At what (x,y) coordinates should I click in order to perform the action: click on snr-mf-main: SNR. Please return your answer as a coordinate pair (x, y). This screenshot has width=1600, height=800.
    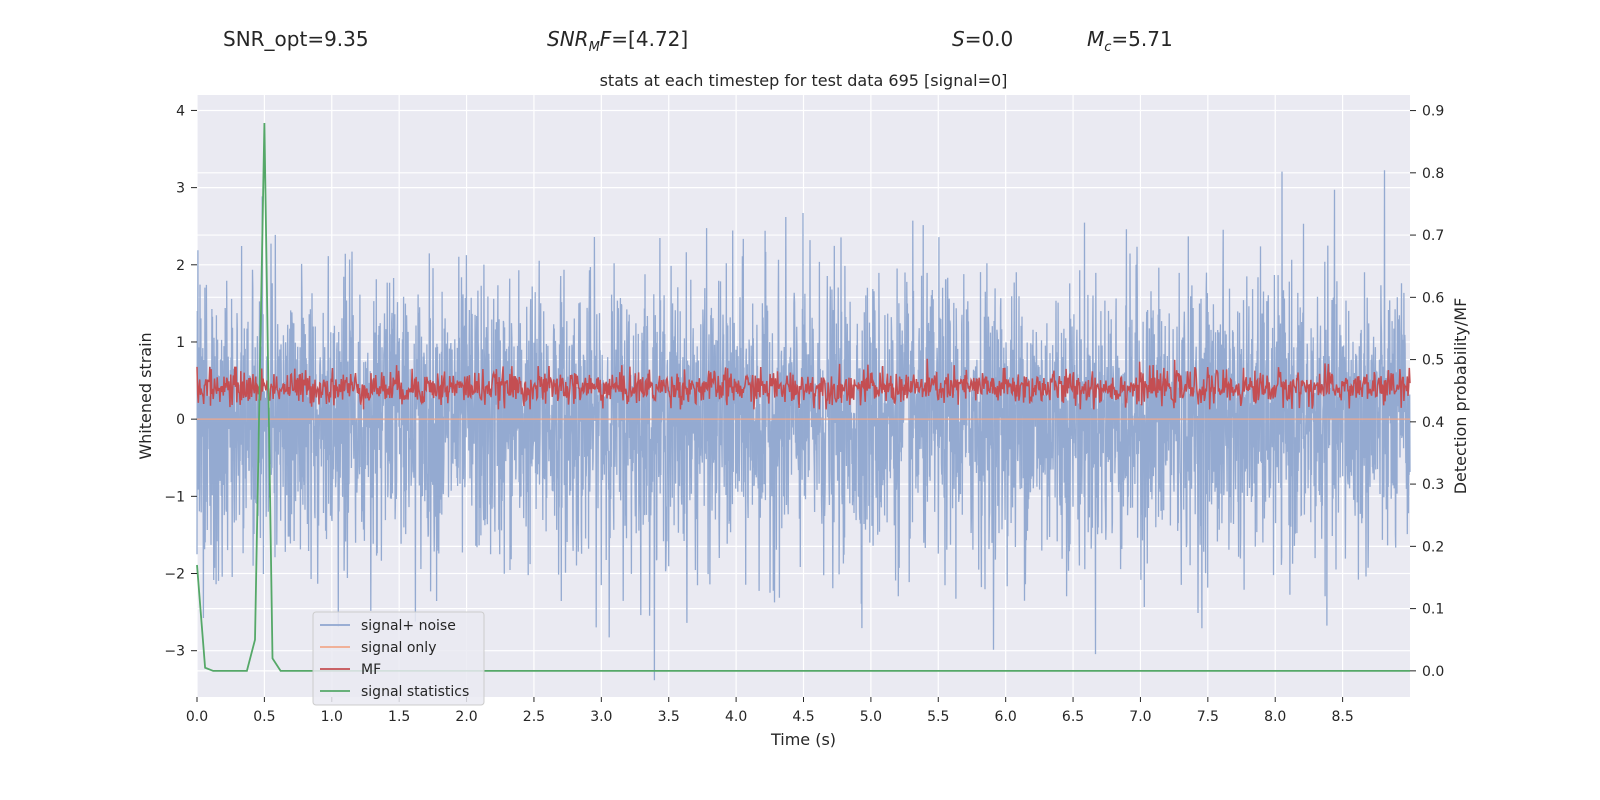
    Looking at the image, I should click on (568, 39).